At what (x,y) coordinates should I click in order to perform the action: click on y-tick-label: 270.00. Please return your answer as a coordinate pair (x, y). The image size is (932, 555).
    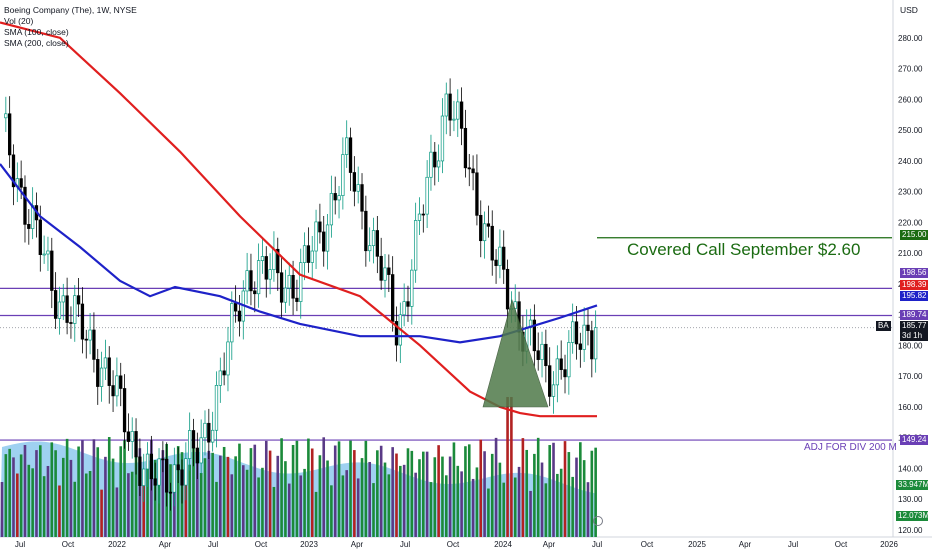
    Looking at the image, I should click on (910, 69).